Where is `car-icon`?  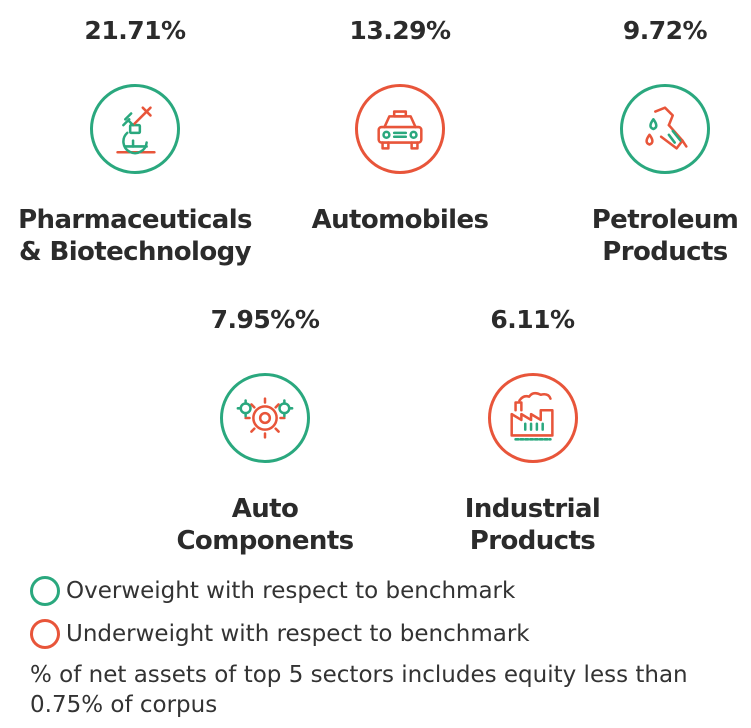 car-icon is located at coordinates (400, 130).